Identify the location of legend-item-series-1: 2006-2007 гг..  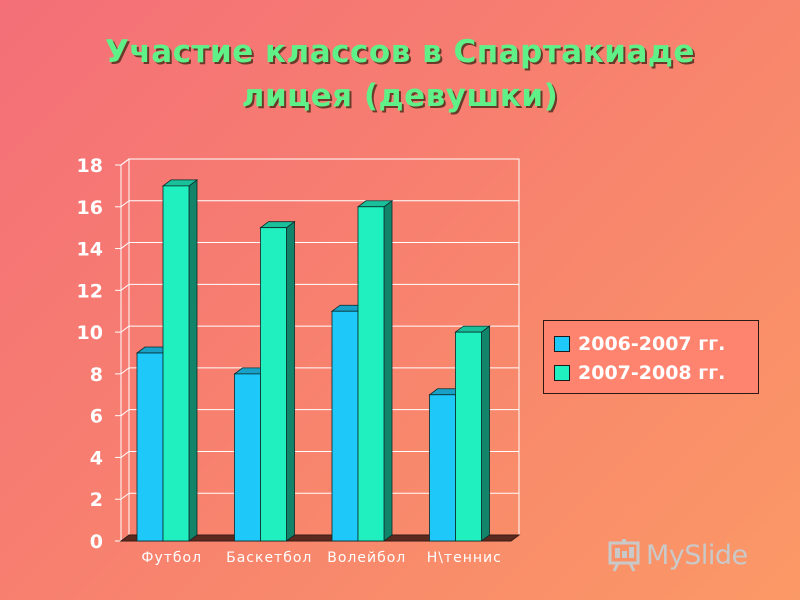
(651, 343).